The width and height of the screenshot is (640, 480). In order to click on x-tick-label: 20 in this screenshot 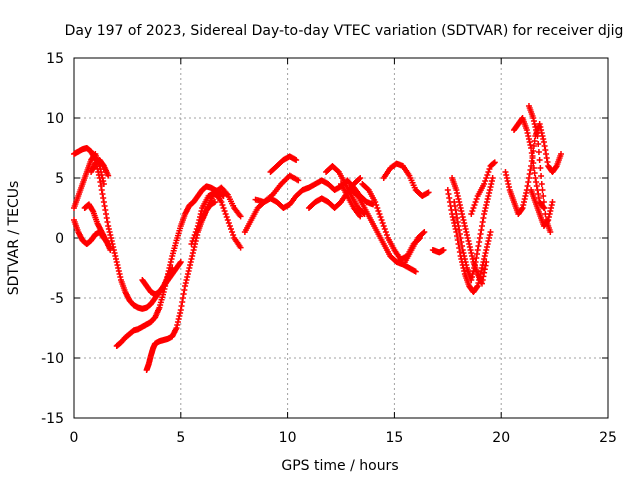, I will do `click(501, 438)`.